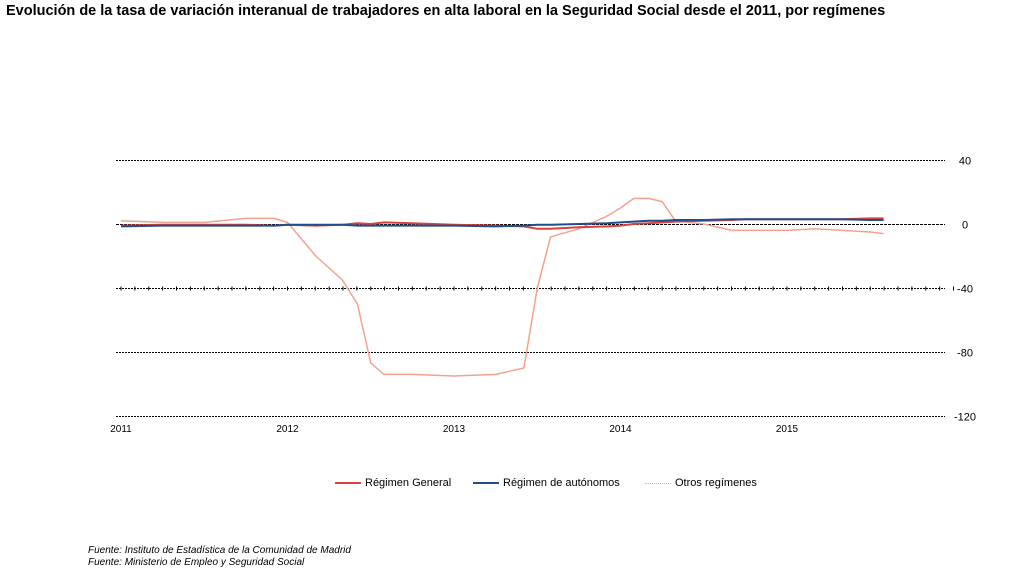 Image resolution: width=1030 pixels, height=569 pixels. Describe the element at coordinates (620, 429) in the screenshot. I see `x-tick-label: 2014` at that location.